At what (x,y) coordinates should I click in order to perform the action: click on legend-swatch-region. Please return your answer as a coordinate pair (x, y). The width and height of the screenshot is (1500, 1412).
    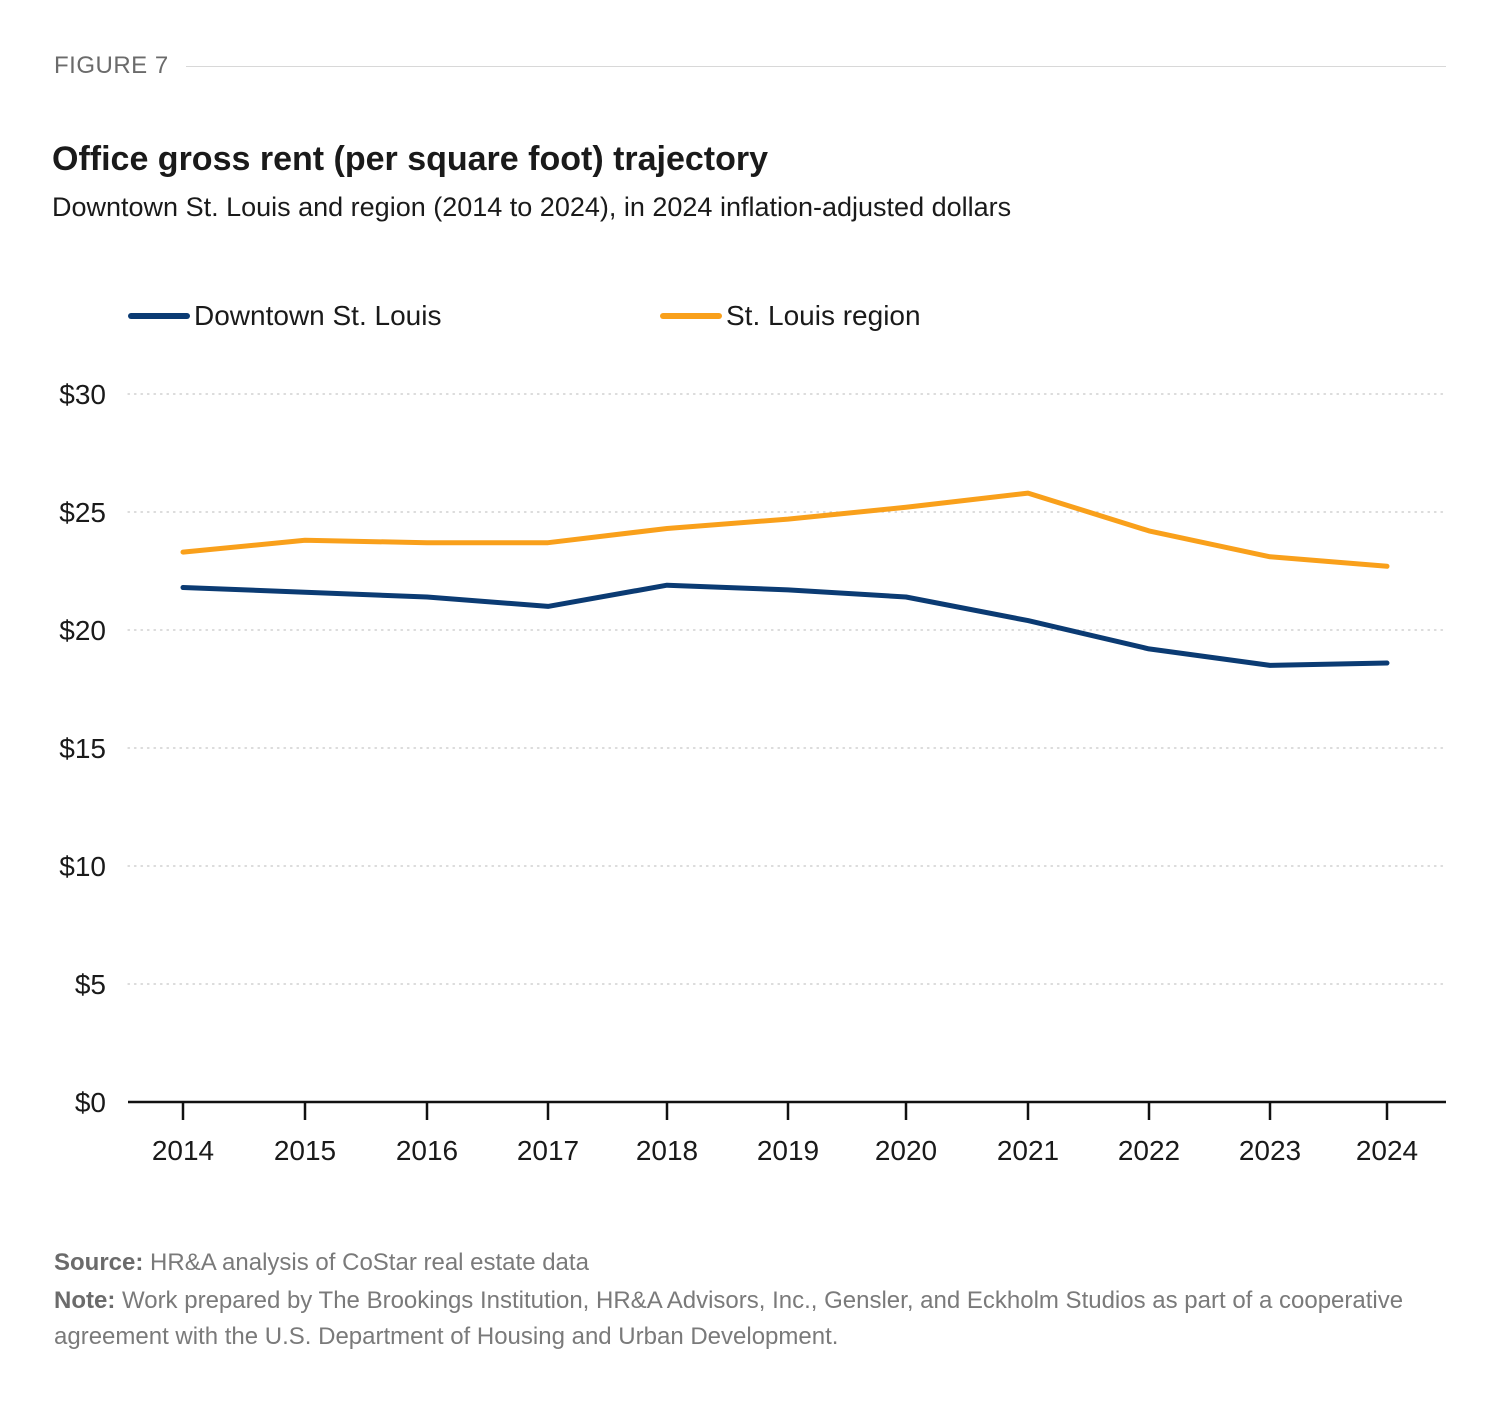
    Looking at the image, I should click on (691, 316).